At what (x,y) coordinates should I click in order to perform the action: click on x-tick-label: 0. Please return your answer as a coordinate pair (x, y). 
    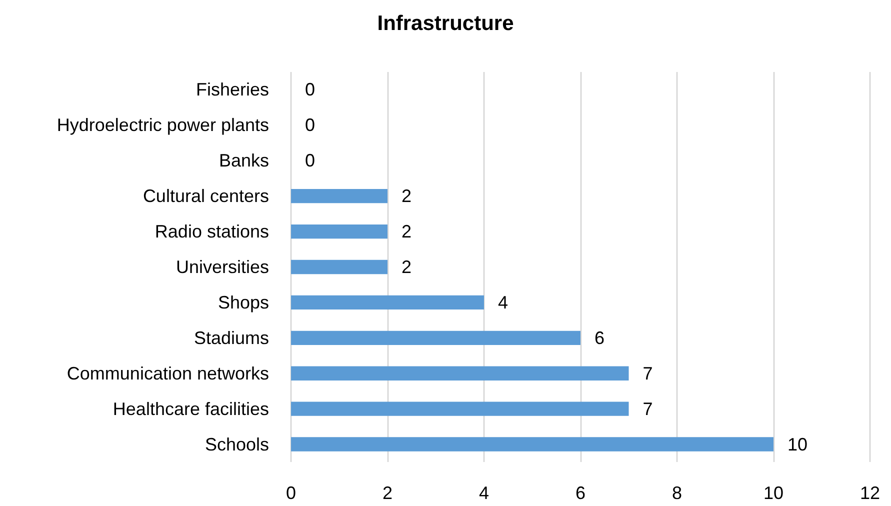
    Looking at the image, I should click on (291, 493).